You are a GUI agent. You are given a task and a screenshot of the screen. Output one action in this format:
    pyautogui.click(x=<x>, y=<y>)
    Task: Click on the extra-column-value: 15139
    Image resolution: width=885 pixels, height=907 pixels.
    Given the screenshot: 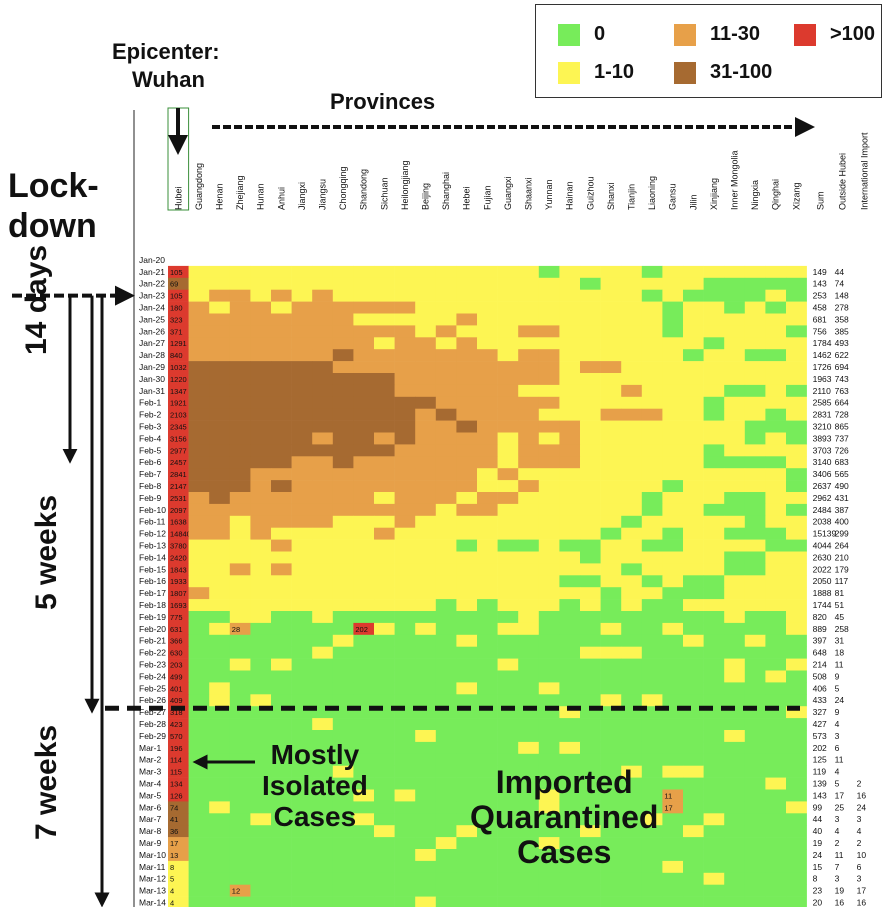 What is the action you would take?
    pyautogui.click(x=825, y=534)
    